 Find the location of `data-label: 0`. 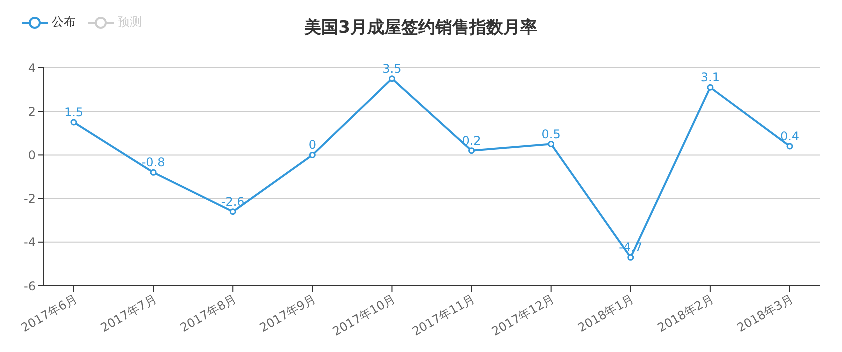

data-label: 0 is located at coordinates (312, 145).